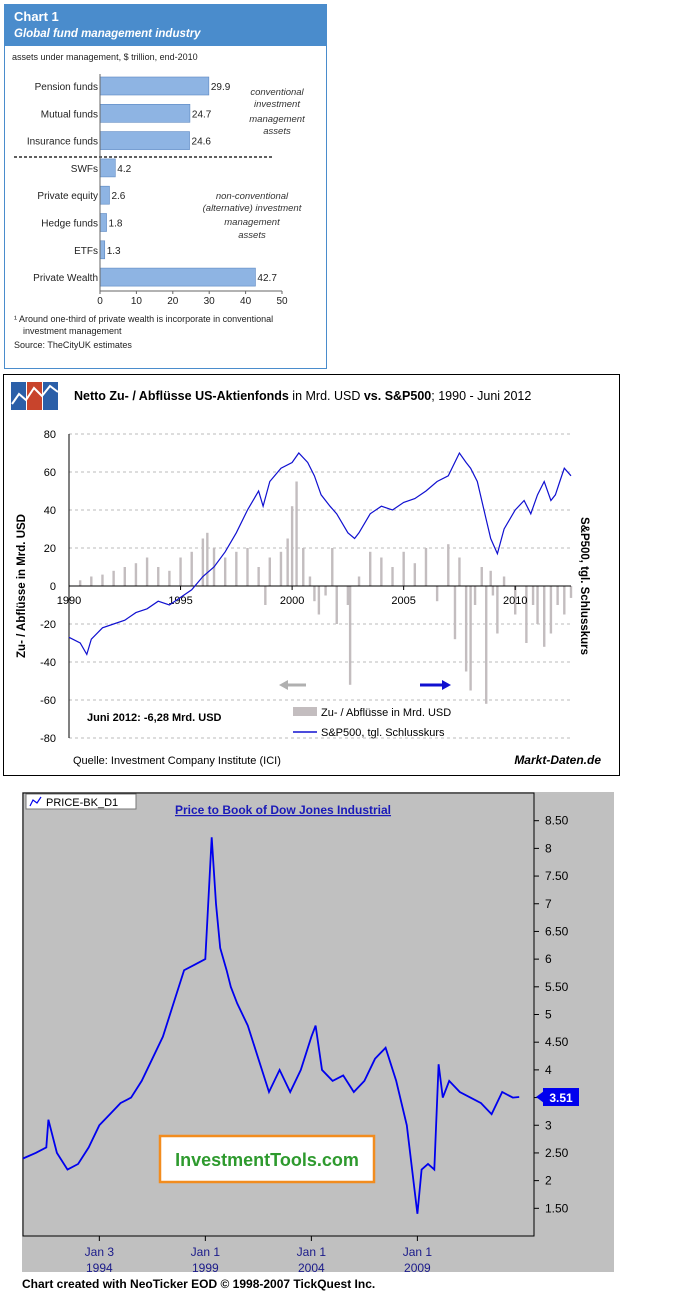  Describe the element at coordinates (305, 711) in the screenshot. I see `legend-bar-swatch` at that location.